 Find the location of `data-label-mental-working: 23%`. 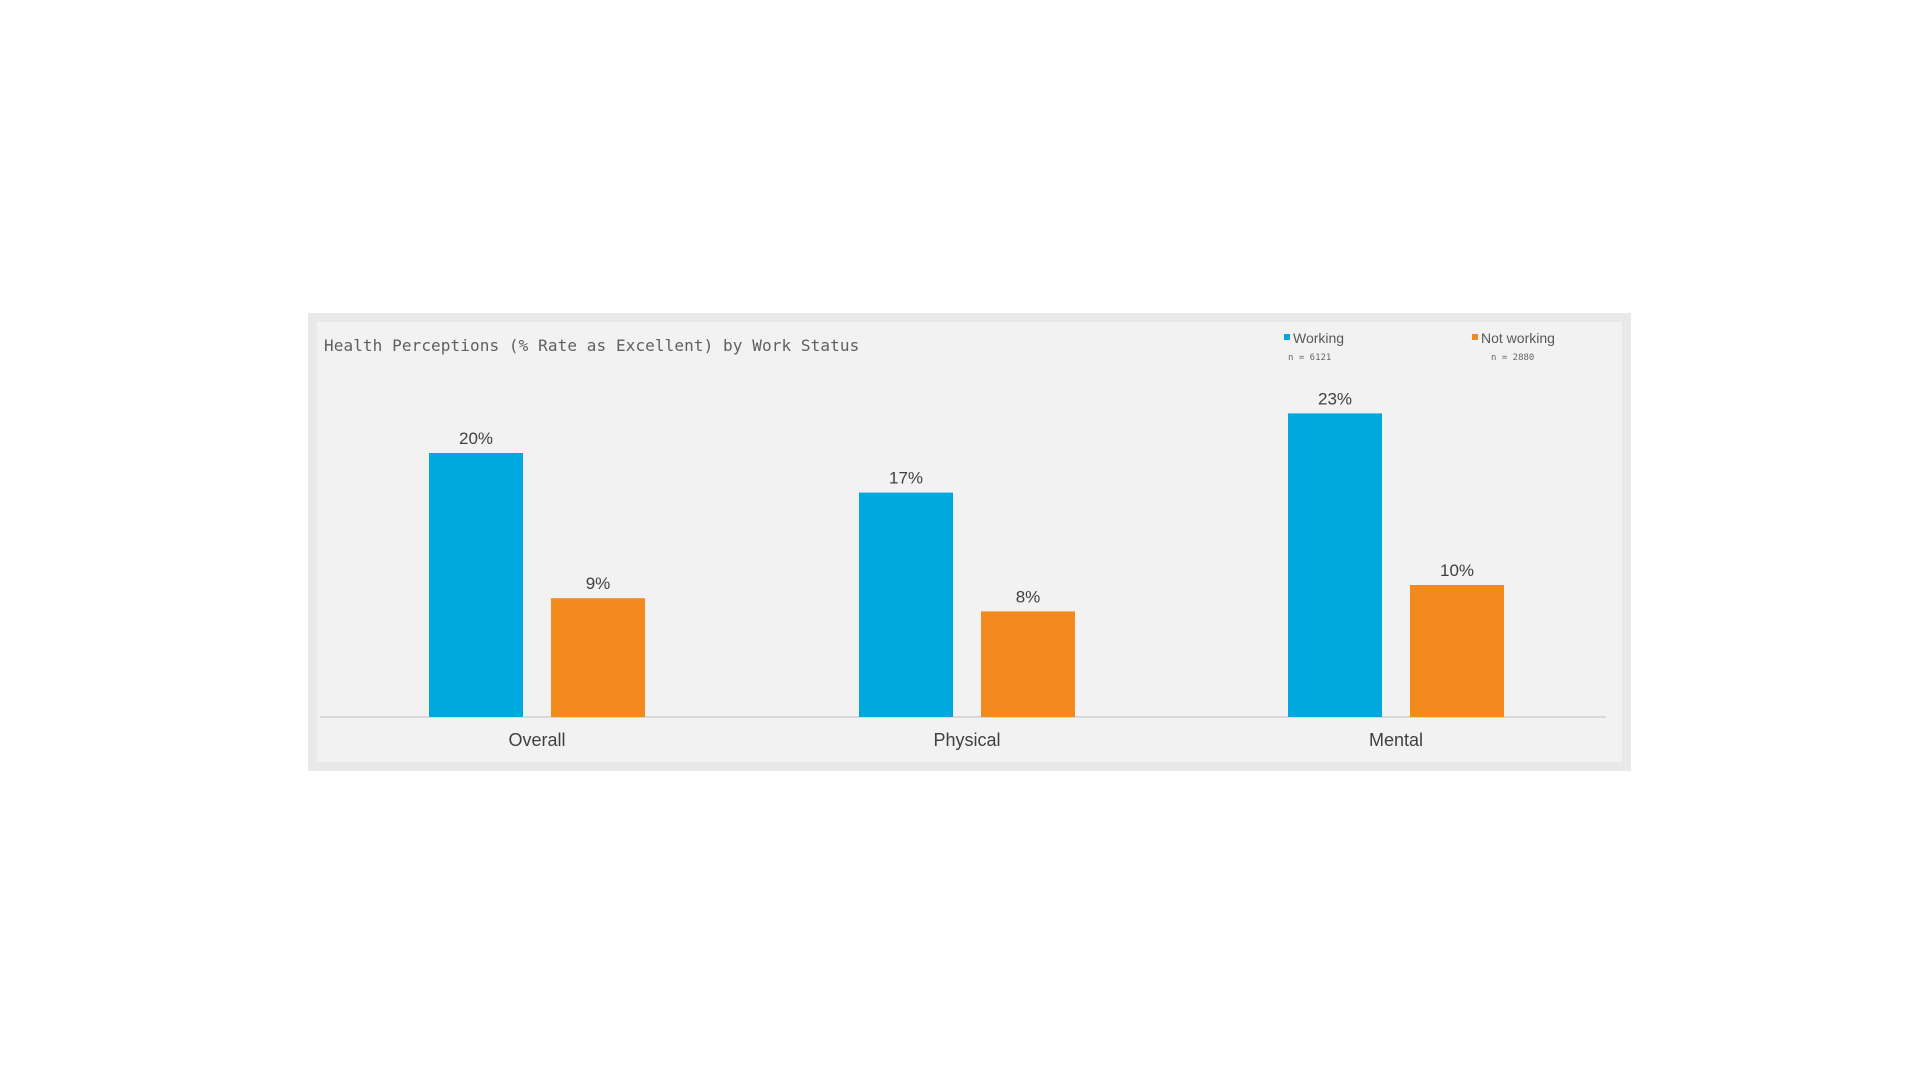

data-label-mental-working: 23% is located at coordinates (1335, 398).